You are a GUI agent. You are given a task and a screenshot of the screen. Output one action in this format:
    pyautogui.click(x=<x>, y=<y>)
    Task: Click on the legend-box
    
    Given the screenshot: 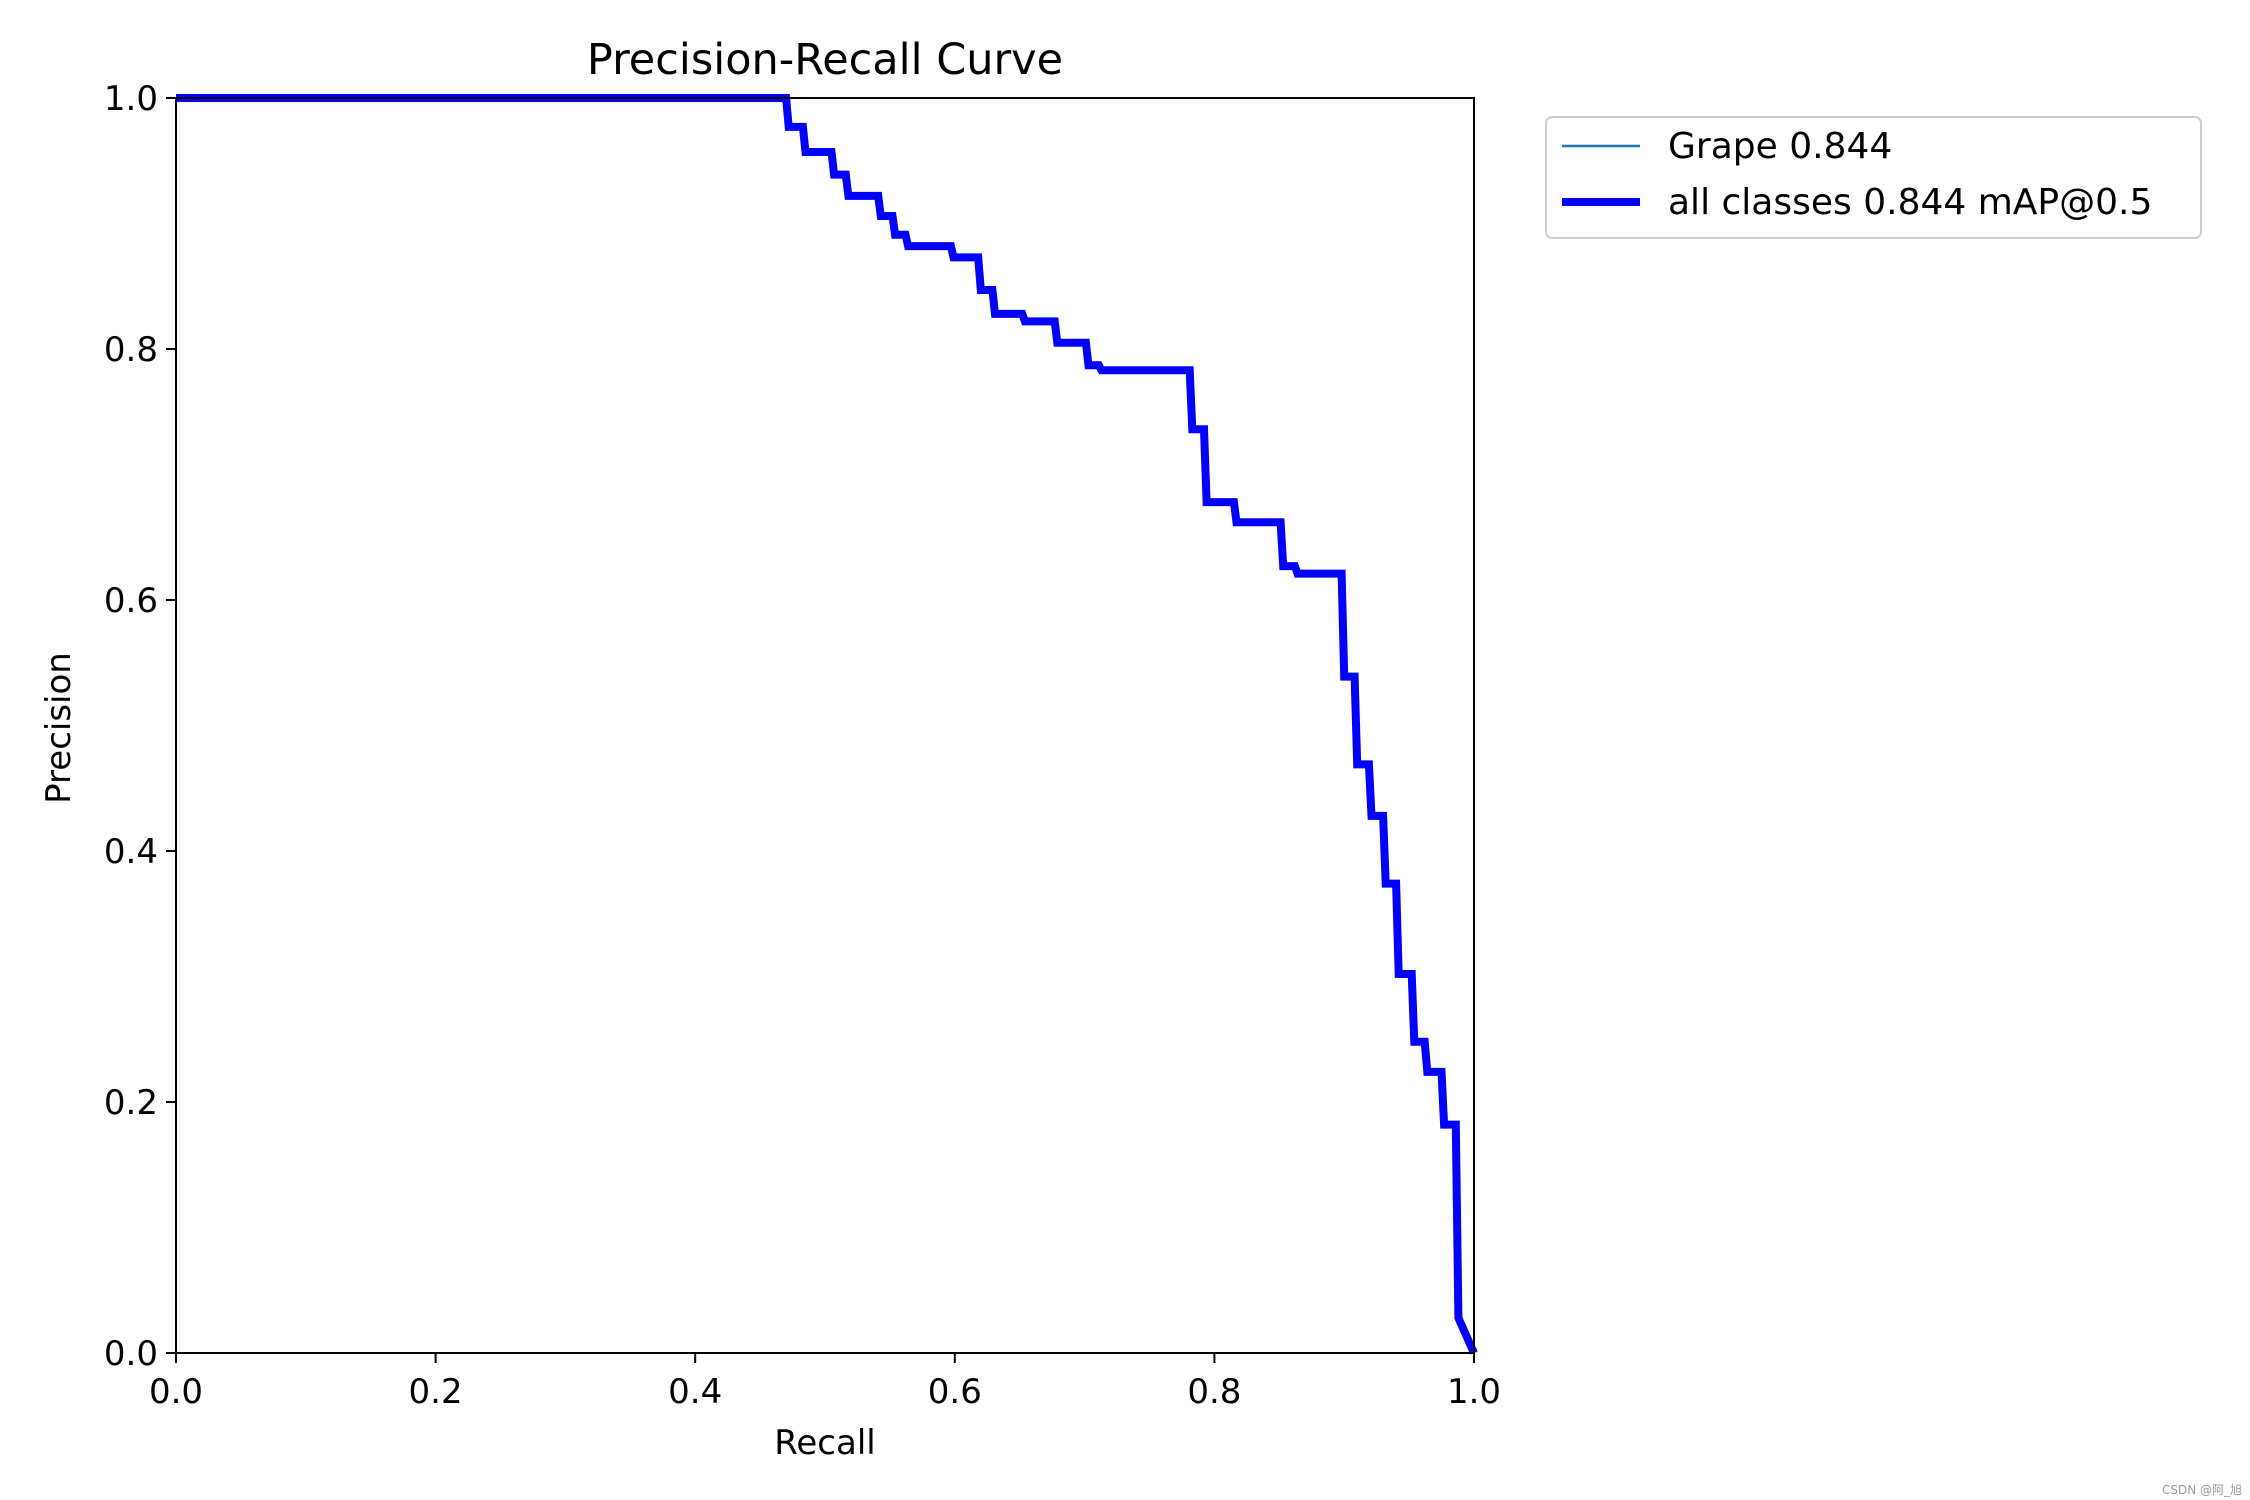 What is the action you would take?
    pyautogui.click(x=1873, y=177)
    